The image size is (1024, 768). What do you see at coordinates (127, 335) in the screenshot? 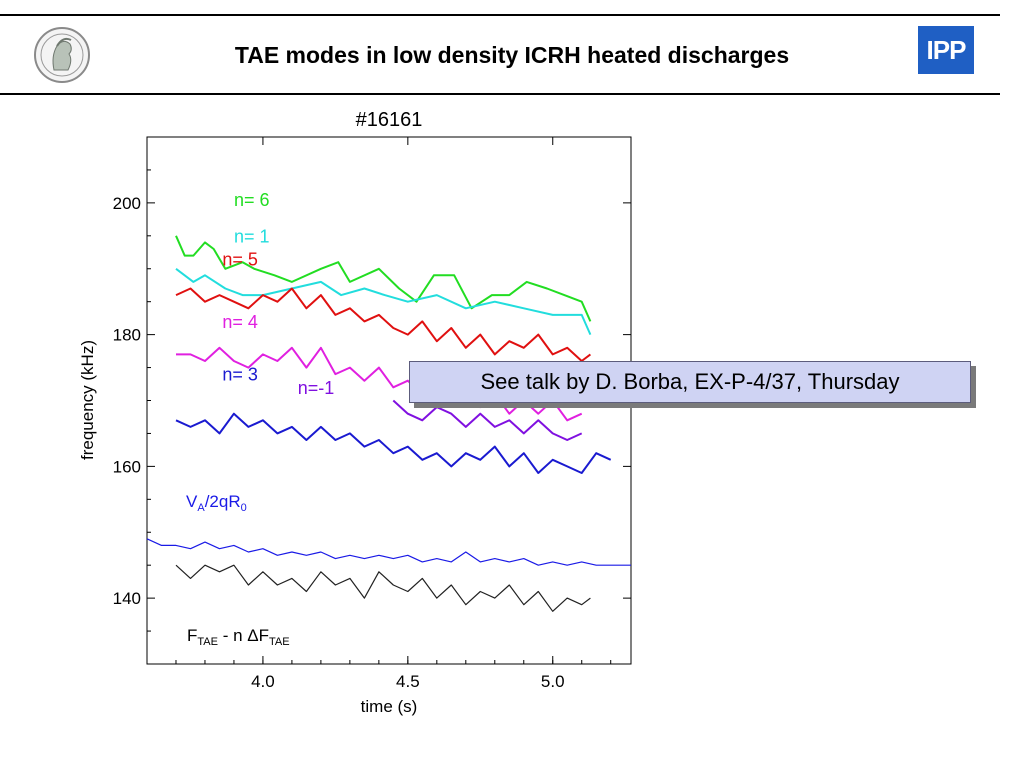
I see `y-tick-label: 180` at bounding box center [127, 335].